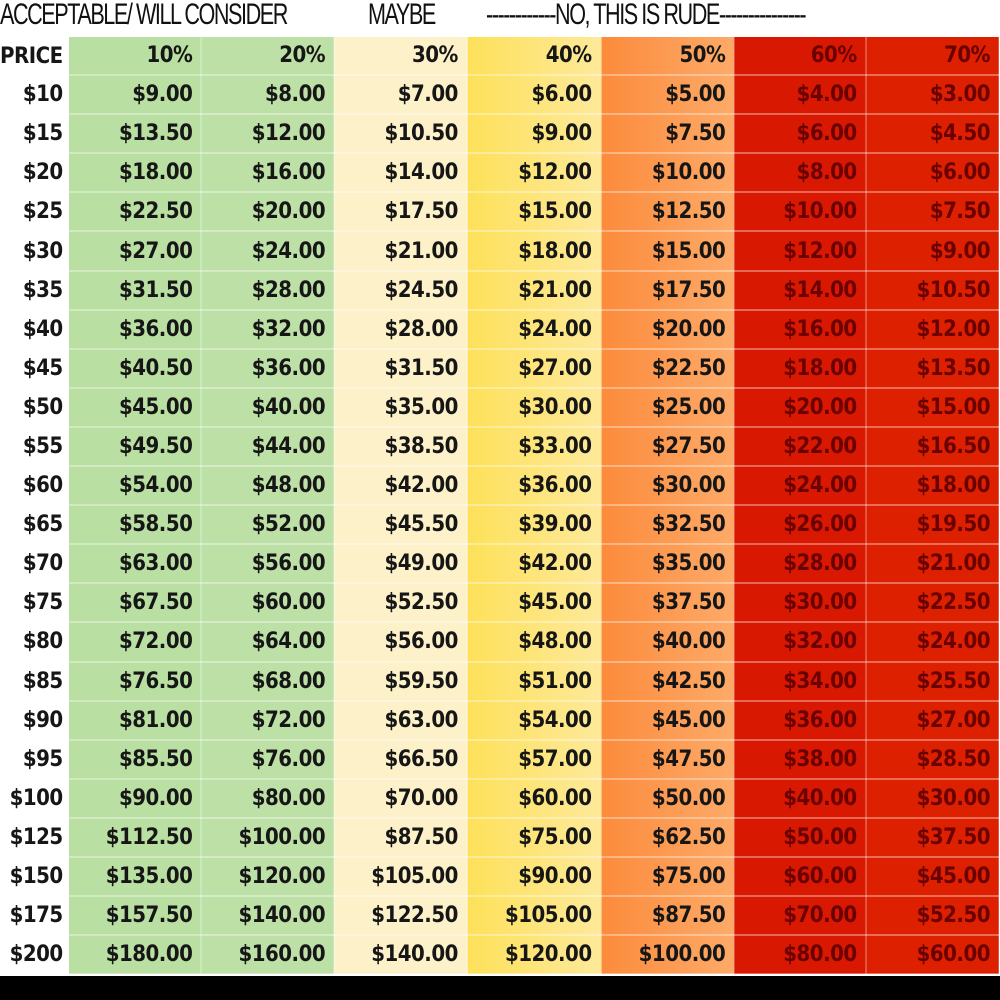 Image resolution: width=1000 pixels, height=1000 pixels. I want to click on discount-cell: $90.00, so click(135, 798).